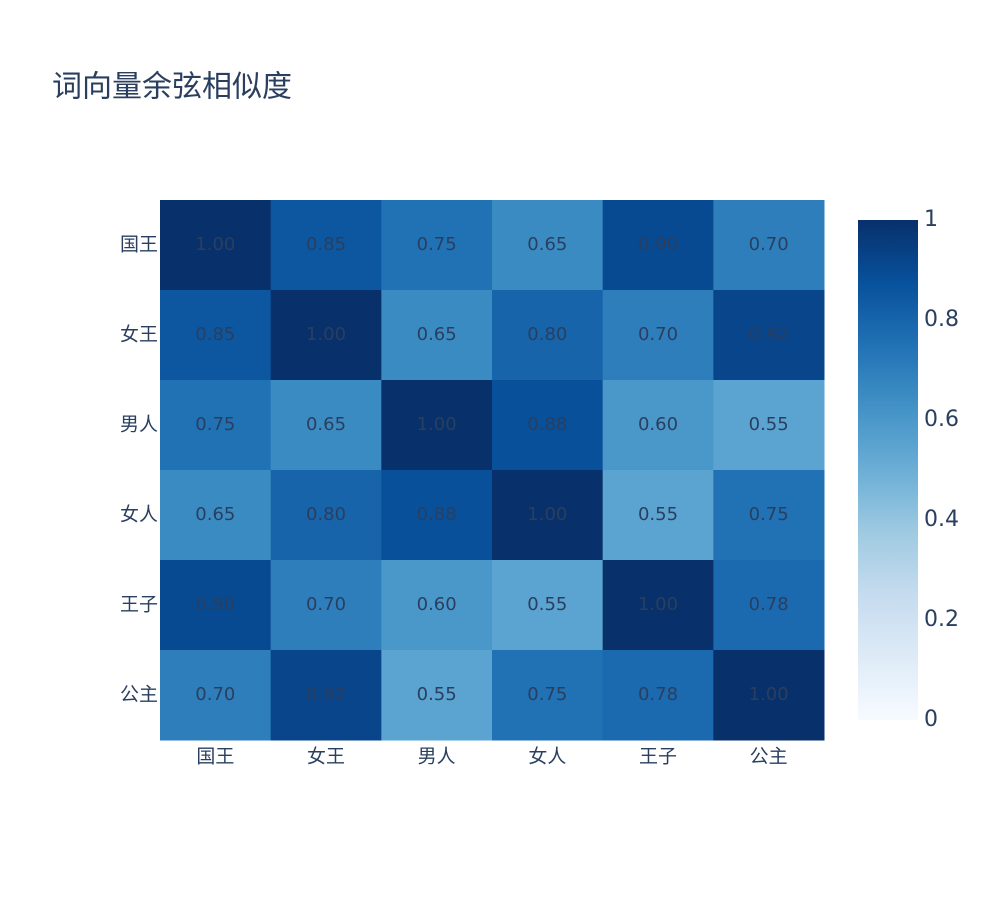  I want to click on colorbar-tick-label: 0.6, so click(941, 419).